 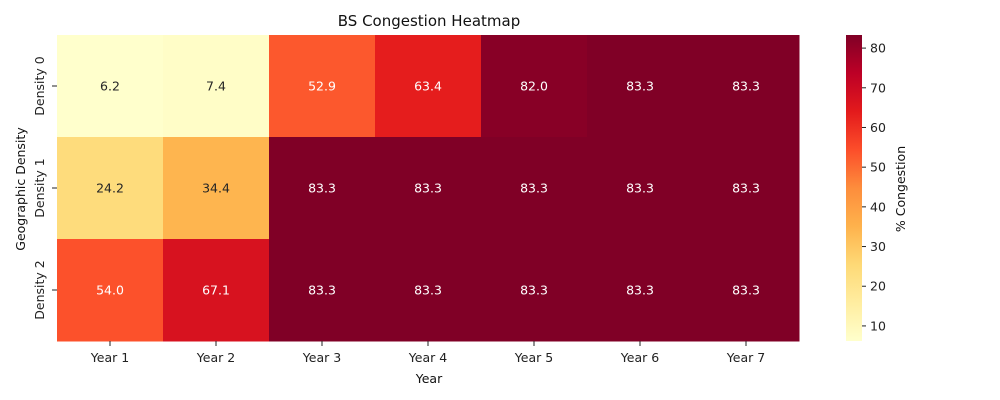 What do you see at coordinates (878, 206) in the screenshot?
I see `colorbar-tick-label: 40` at bounding box center [878, 206].